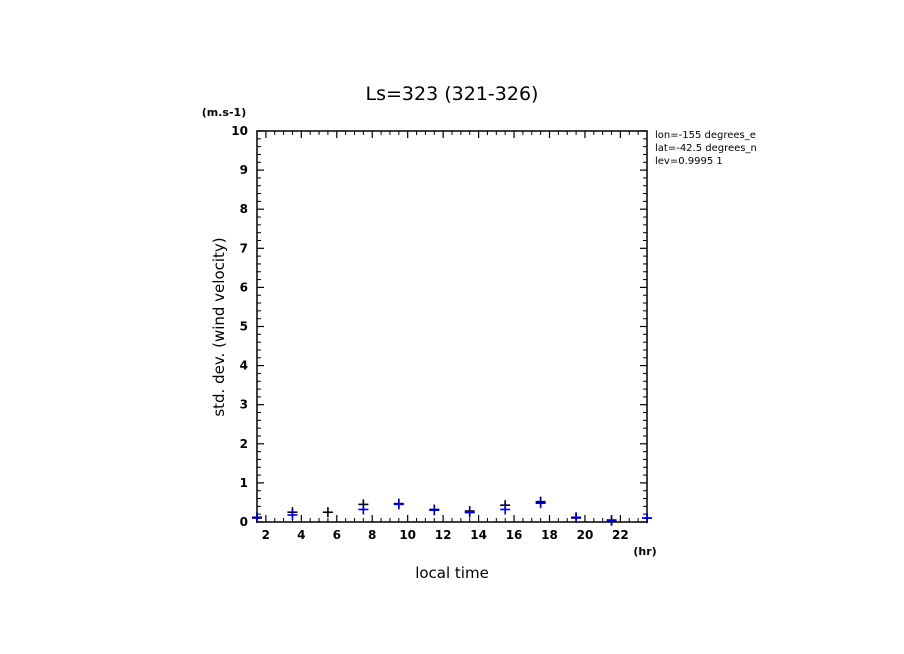 This screenshot has height=654, width=904. What do you see at coordinates (244, 287) in the screenshot?
I see `y-tick-label: 6` at bounding box center [244, 287].